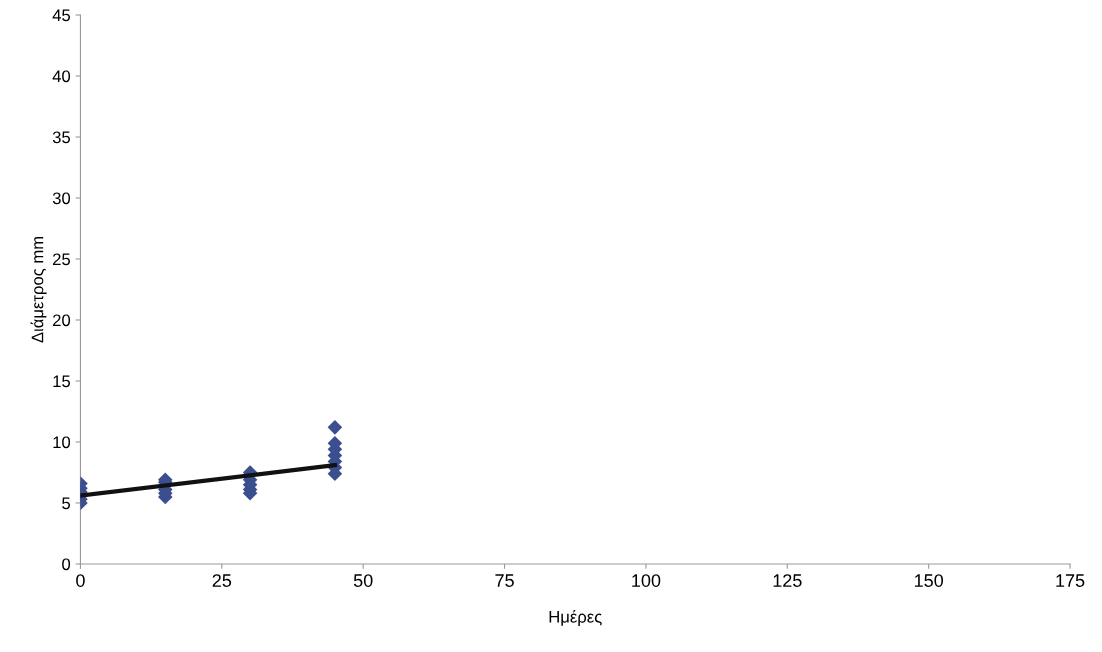 This screenshot has width=1102, height=652. Describe the element at coordinates (66, 564) in the screenshot. I see `y-tick-label: 0` at that location.